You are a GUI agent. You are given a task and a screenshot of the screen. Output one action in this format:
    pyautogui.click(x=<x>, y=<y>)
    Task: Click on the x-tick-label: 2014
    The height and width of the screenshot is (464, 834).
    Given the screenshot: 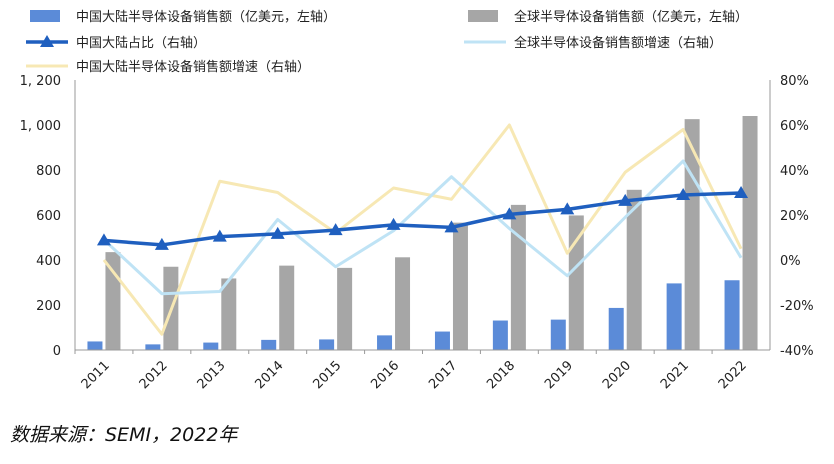 What is the action you would take?
    pyautogui.click(x=270, y=375)
    